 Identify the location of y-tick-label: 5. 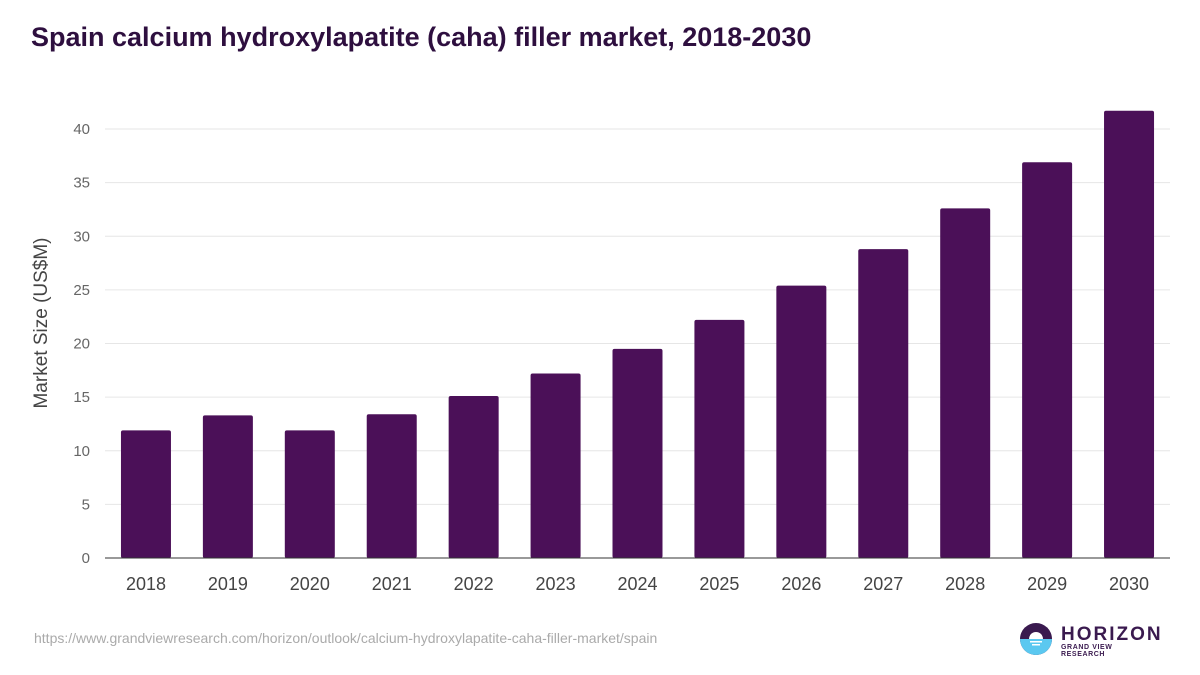
(86, 504).